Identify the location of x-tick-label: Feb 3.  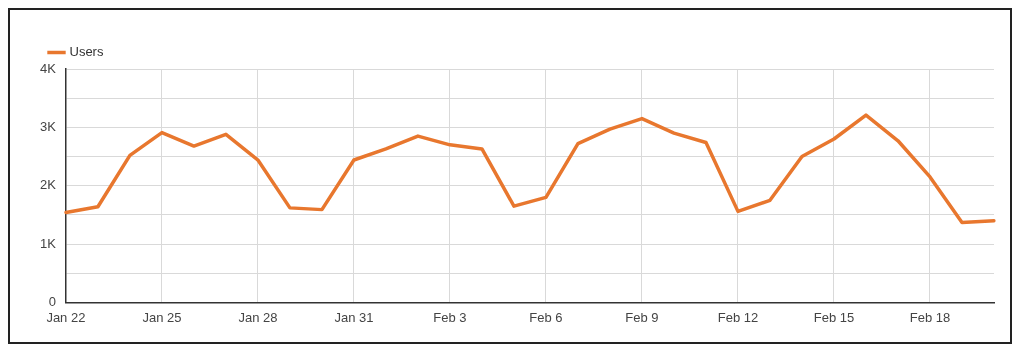
(450, 317).